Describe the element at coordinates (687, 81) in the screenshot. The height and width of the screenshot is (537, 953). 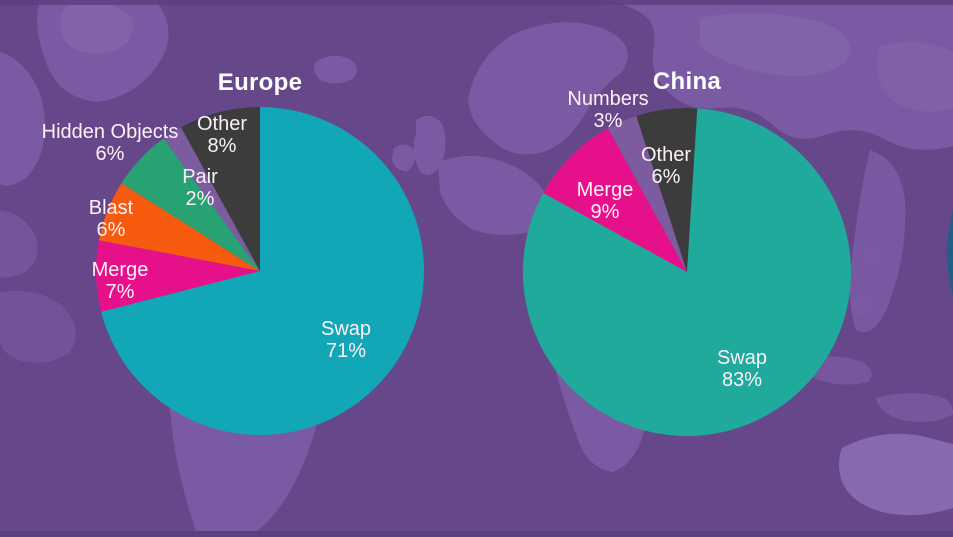
I see `pie-title-china: China` at that location.